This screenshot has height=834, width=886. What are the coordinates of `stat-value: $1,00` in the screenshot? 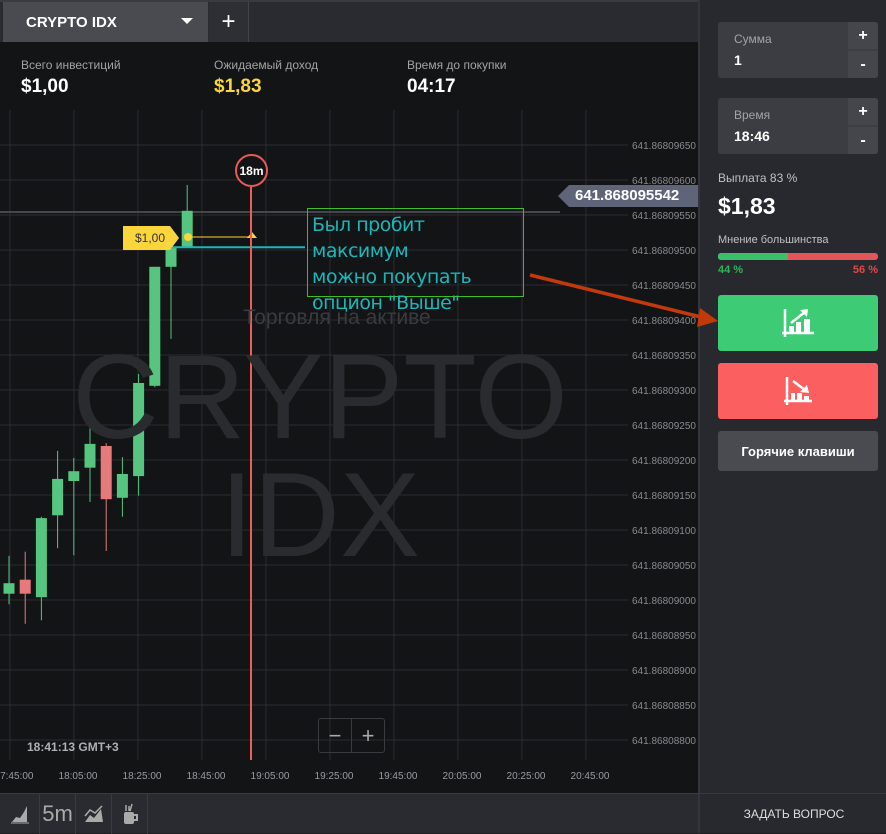 It's located at (45, 86).